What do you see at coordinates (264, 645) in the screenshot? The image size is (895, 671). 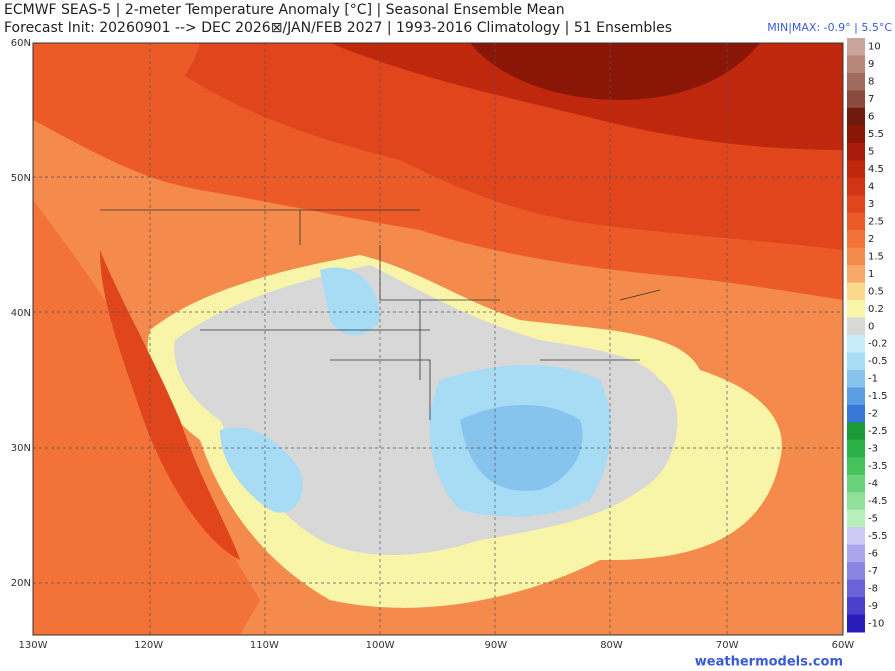 I see `longitude-label: 110W` at bounding box center [264, 645].